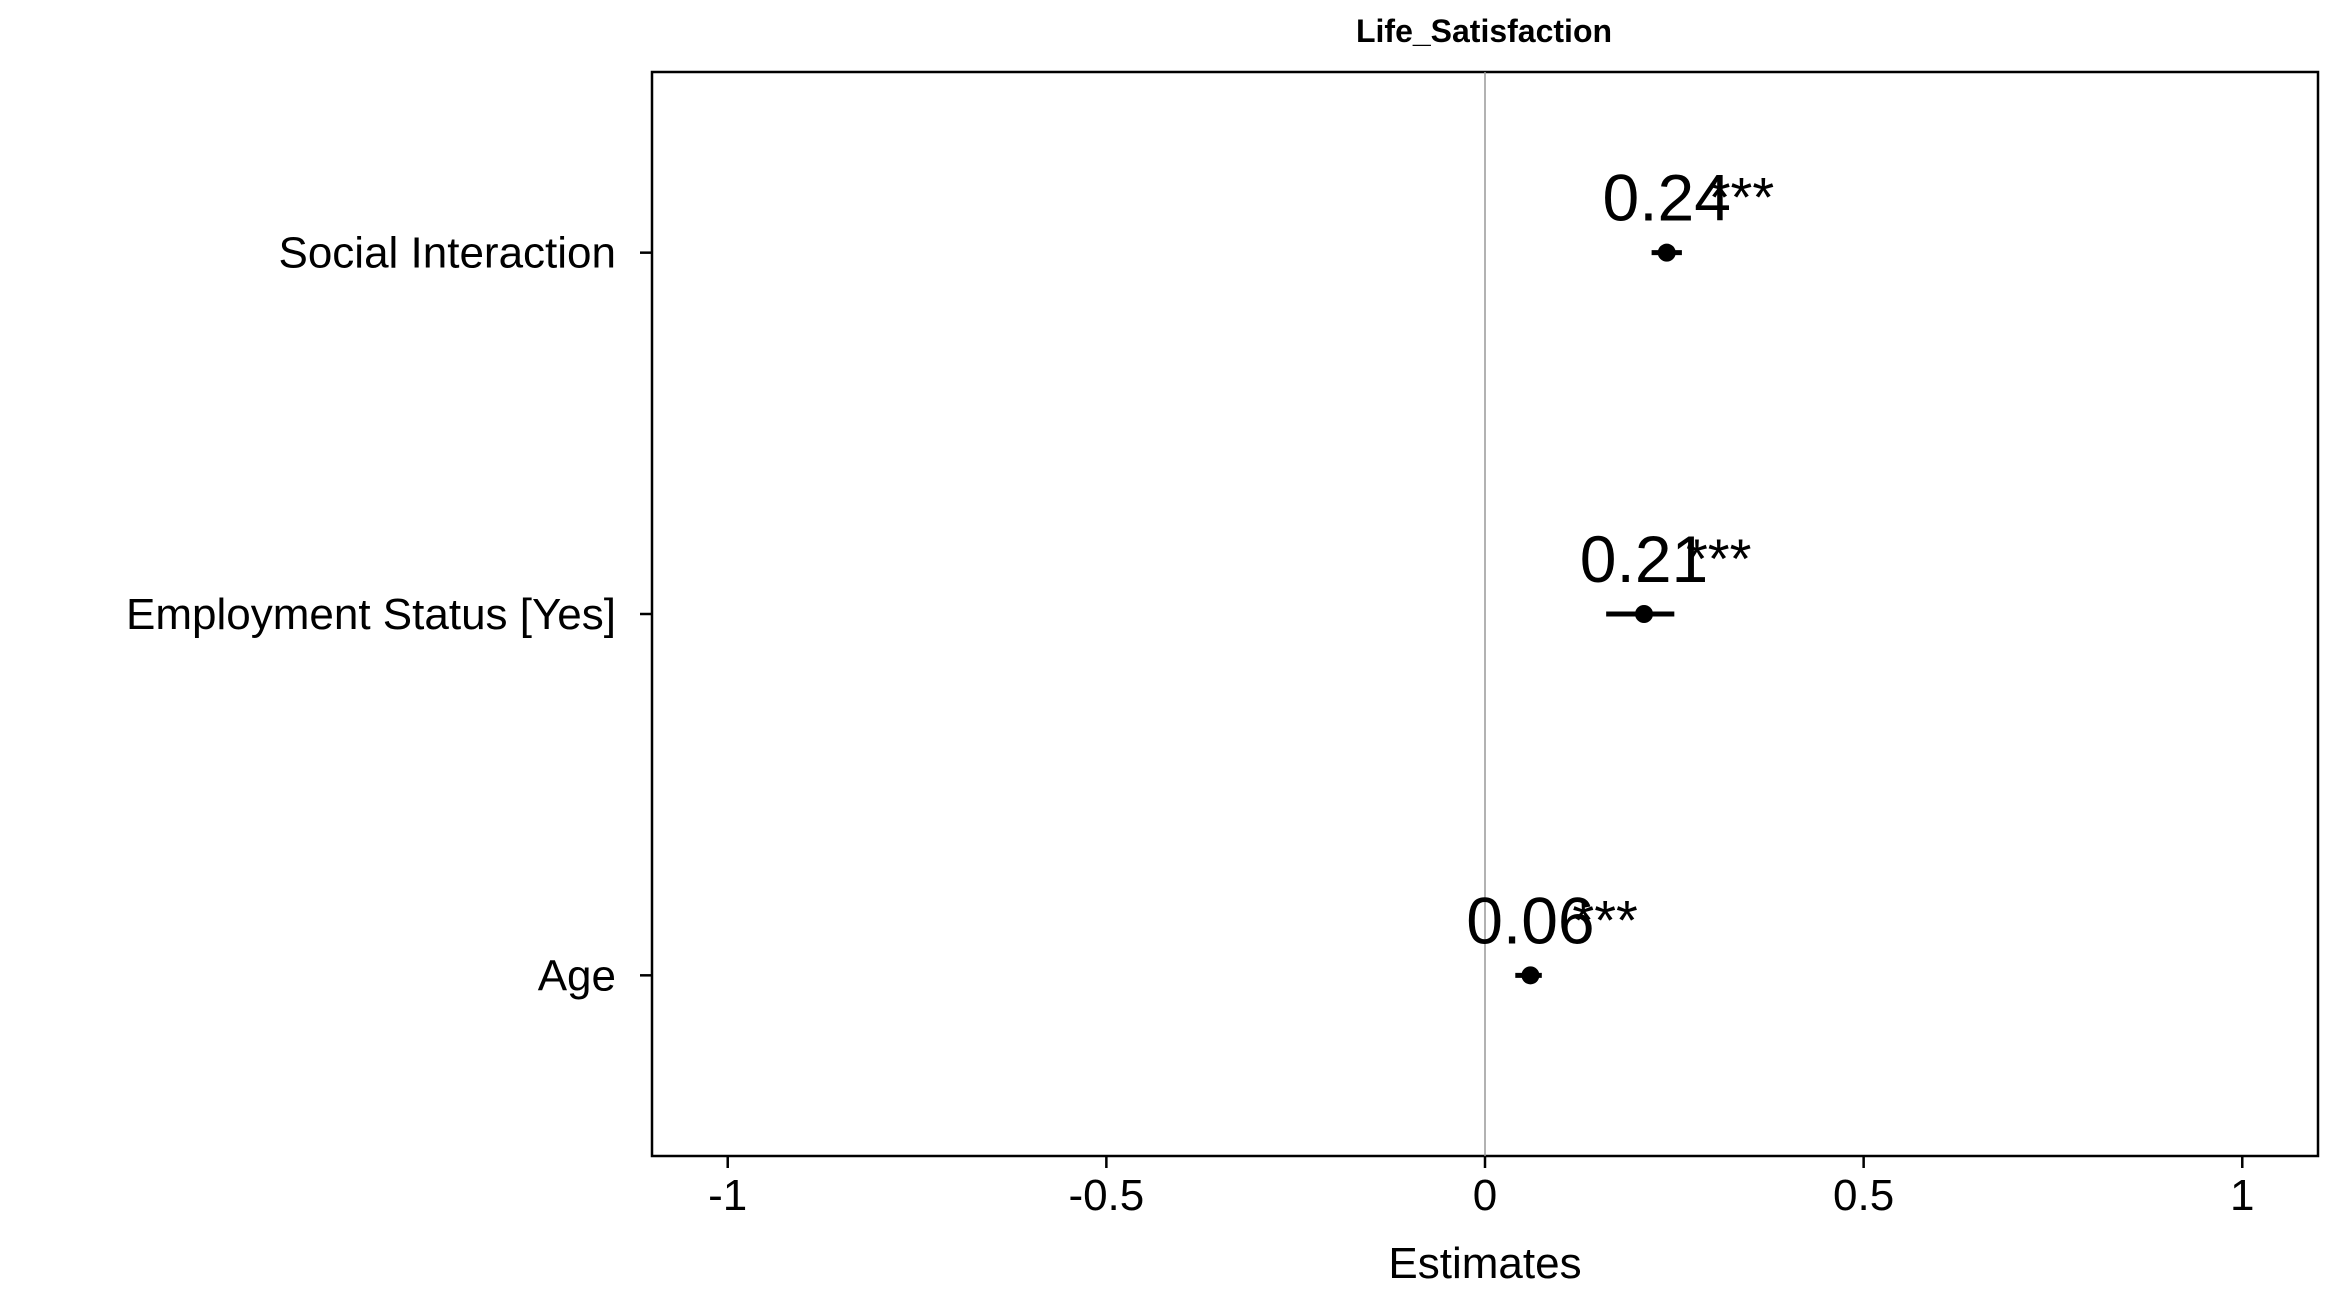 Image resolution: width=2336 pixels, height=1298 pixels. I want to click on estimate-label: 0.06, so click(1530, 920).